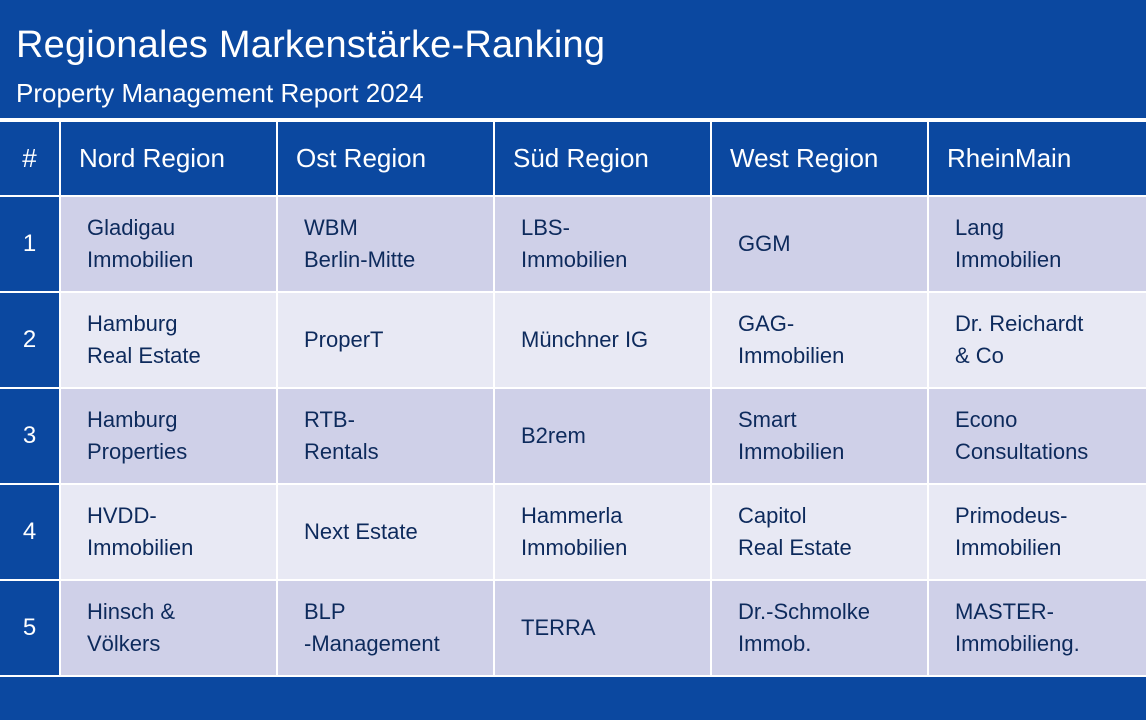 The width and height of the screenshot is (1146, 720). Describe the element at coordinates (30, 340) in the screenshot. I see `rank-number: 2` at that location.